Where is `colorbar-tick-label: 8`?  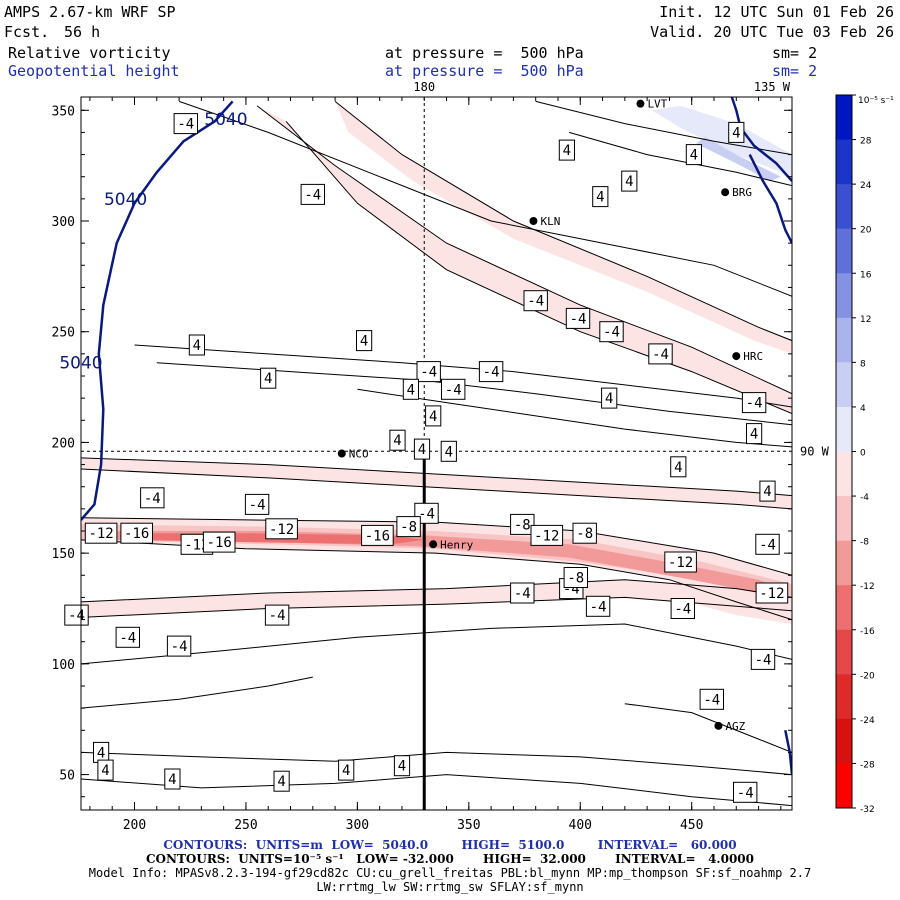 colorbar-tick-label: 8 is located at coordinates (863, 364).